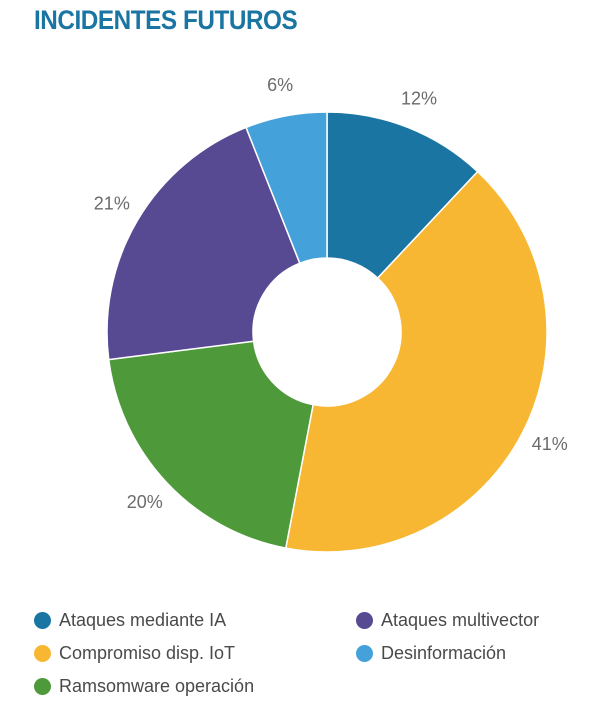 This screenshot has width=600, height=712. Describe the element at coordinates (419, 98) in the screenshot. I see `slice-value-label: 12%` at that location.